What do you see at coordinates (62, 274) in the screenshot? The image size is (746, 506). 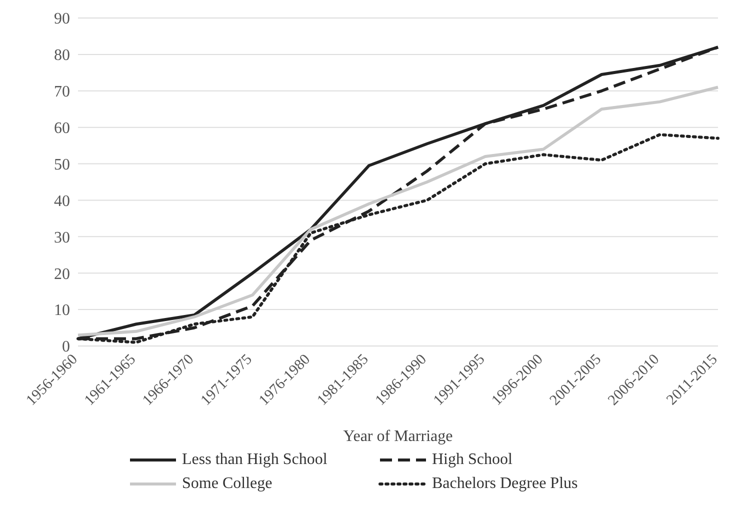 I see `y-tick-label: 20` at bounding box center [62, 274].